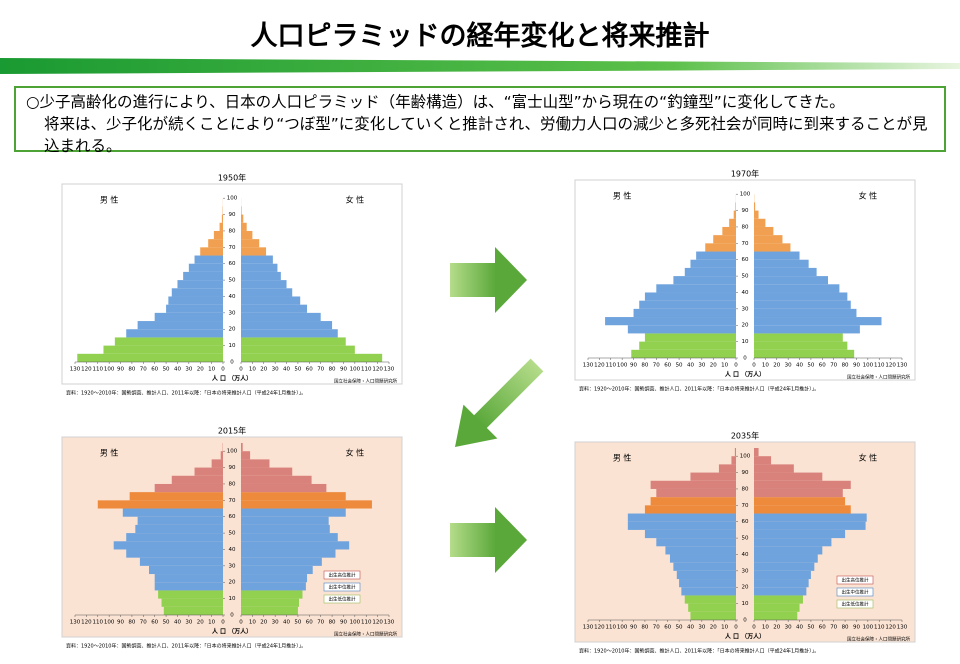 The height and width of the screenshot is (664, 960). I want to click on x-tick-label: 40, so click(690, 366).